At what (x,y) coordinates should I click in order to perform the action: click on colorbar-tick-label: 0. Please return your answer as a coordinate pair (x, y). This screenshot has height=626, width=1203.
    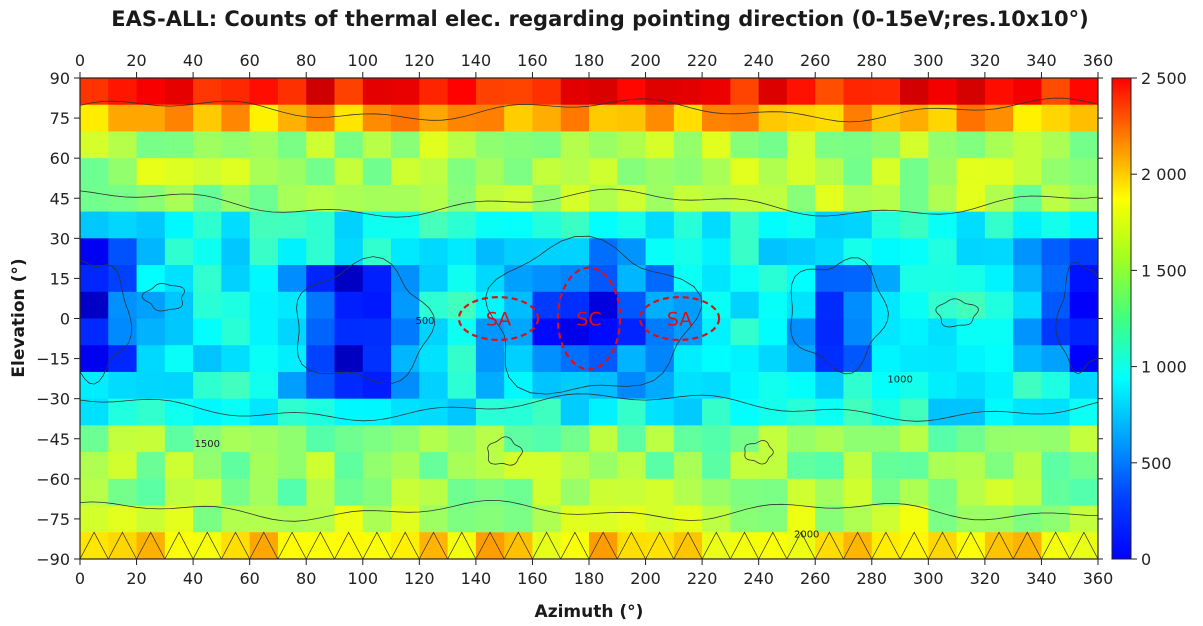
    Looking at the image, I should click on (1146, 559).